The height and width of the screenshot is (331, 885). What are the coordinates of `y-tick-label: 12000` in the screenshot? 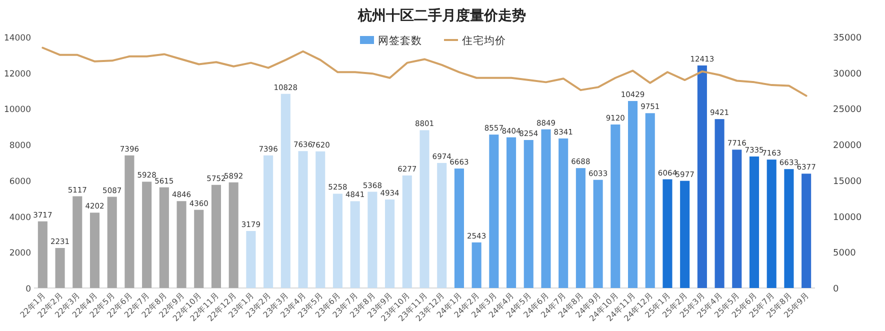 It's located at (17, 74).